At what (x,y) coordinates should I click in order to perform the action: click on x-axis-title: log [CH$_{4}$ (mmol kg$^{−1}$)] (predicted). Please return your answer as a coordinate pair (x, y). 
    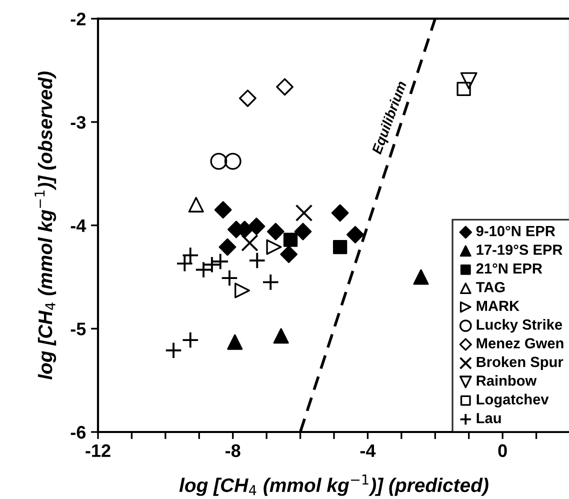
    Looking at the image, I should click on (333, 485).